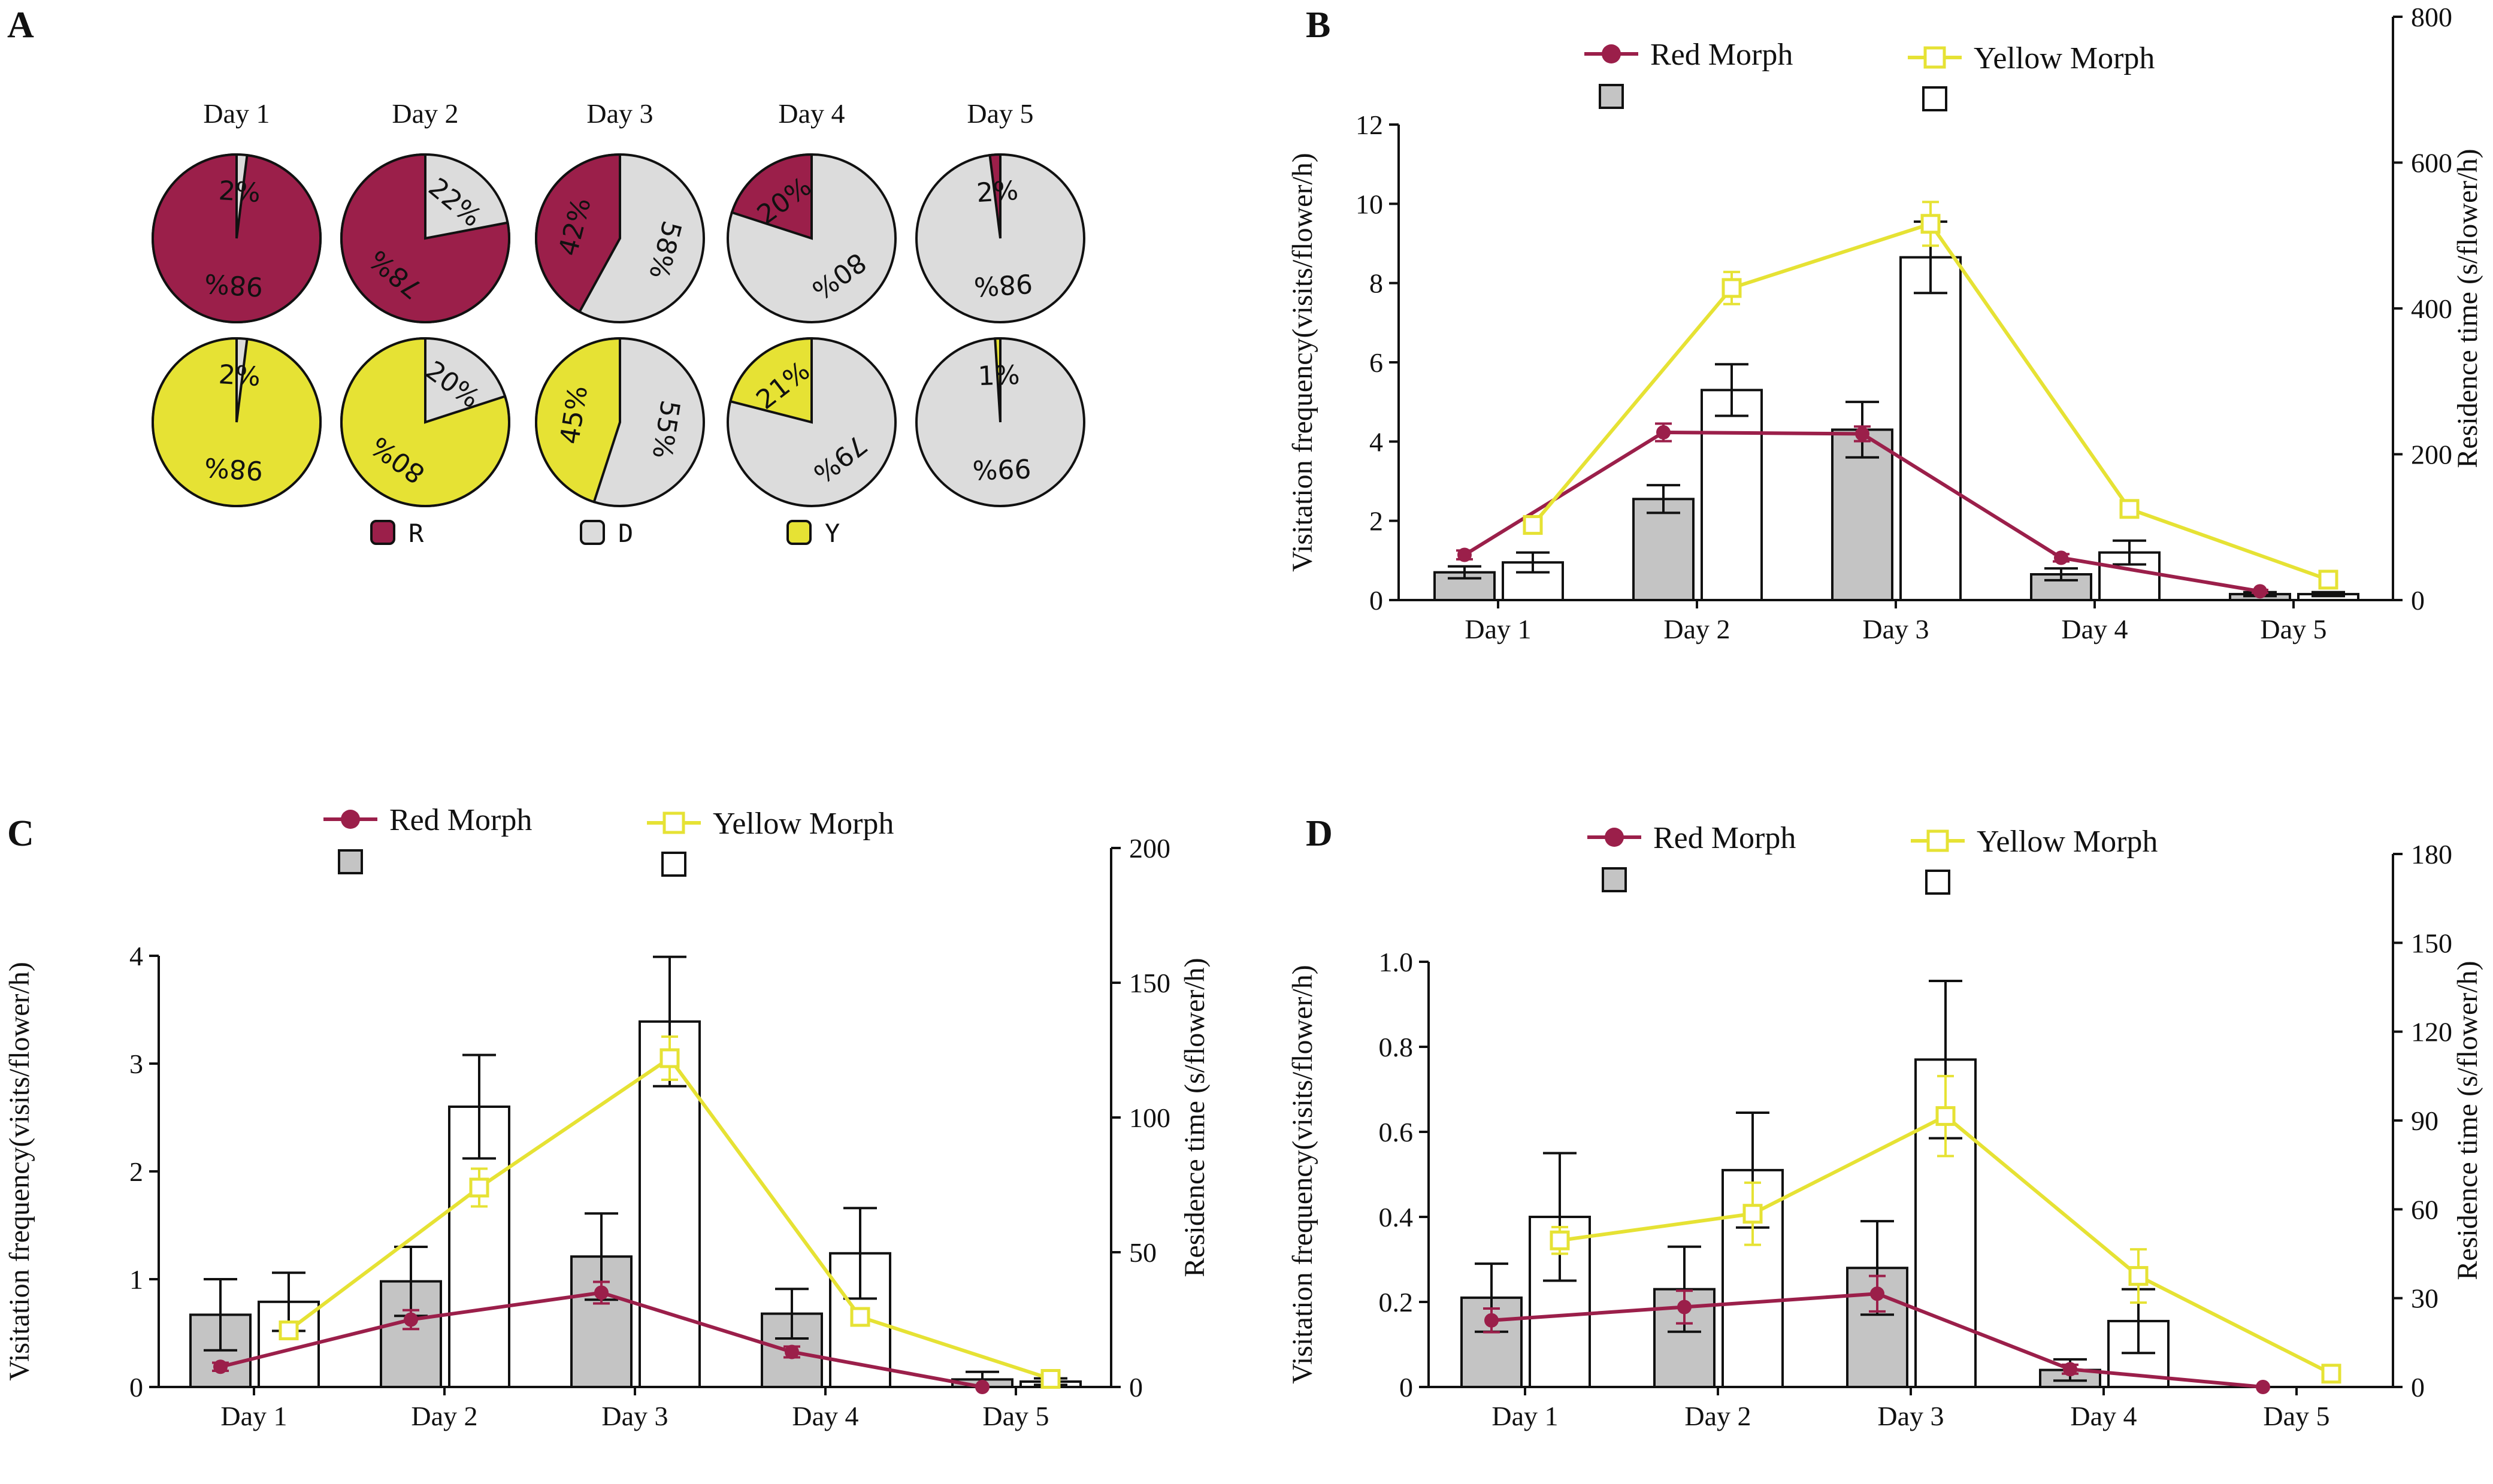 The width and height of the screenshot is (2493, 1484). What do you see at coordinates (608, 840) in the screenshot?
I see `chart-legend: Red Morph Yellow Morph` at bounding box center [608, 840].